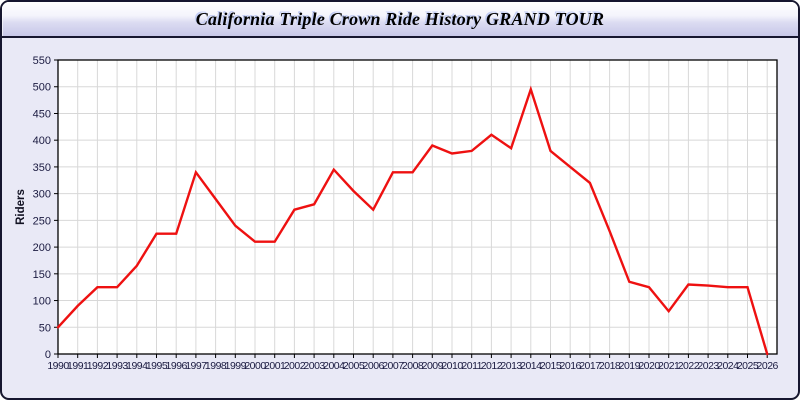 This screenshot has width=800, height=400. What do you see at coordinates (236, 366) in the screenshot?
I see `x-axis-label: 1999` at bounding box center [236, 366].